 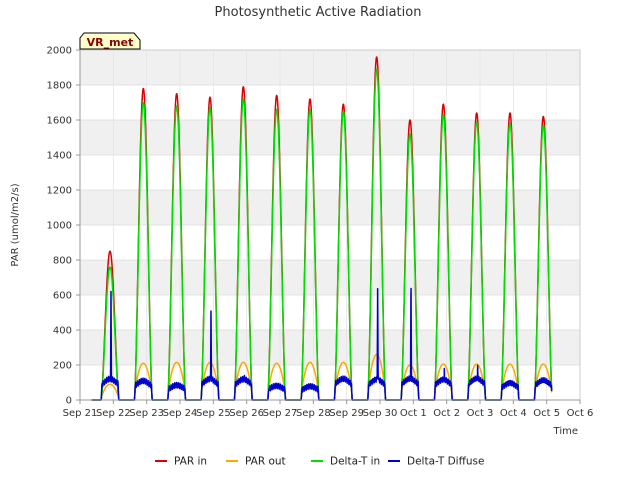 What do you see at coordinates (69, 401) in the screenshot?
I see `y-tick-label: 0` at bounding box center [69, 401].